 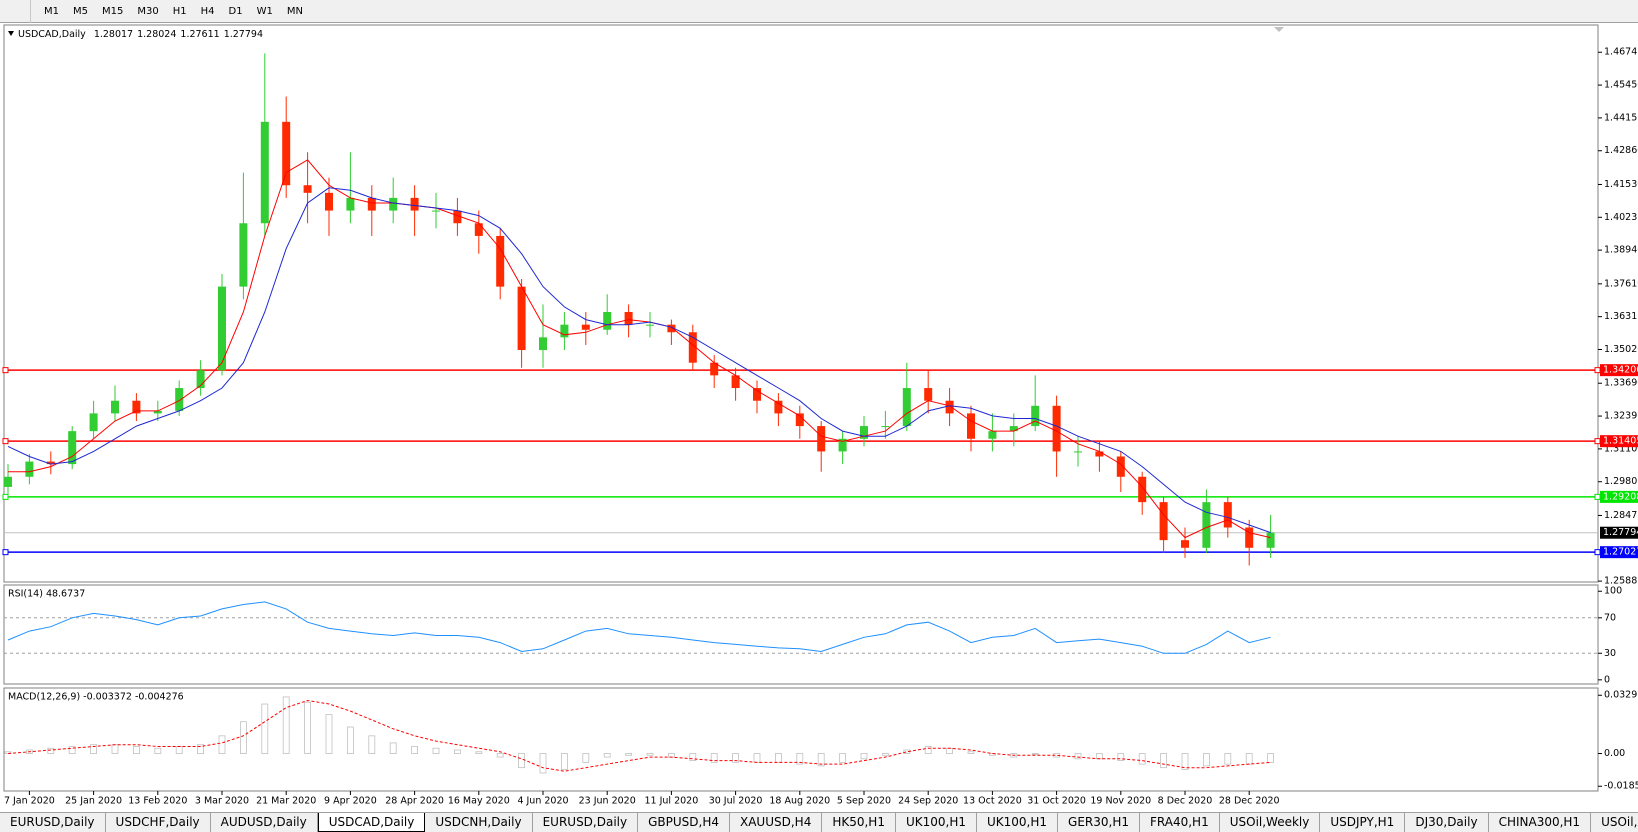 What do you see at coordinates (684, 822) in the screenshot?
I see `chart-tab: GBPUSD,H4` at bounding box center [684, 822].